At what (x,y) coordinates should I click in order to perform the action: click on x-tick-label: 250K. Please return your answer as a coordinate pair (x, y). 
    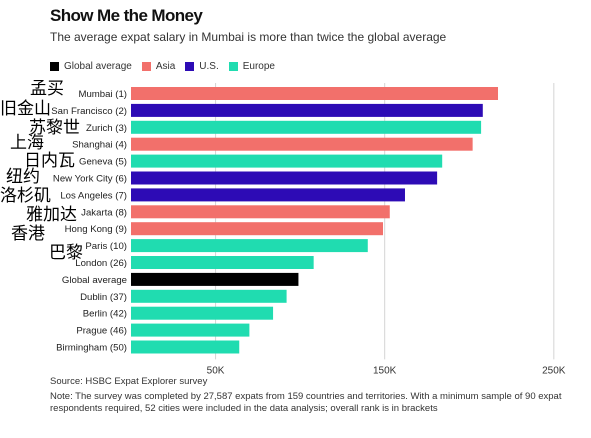
    Looking at the image, I should click on (554, 370).